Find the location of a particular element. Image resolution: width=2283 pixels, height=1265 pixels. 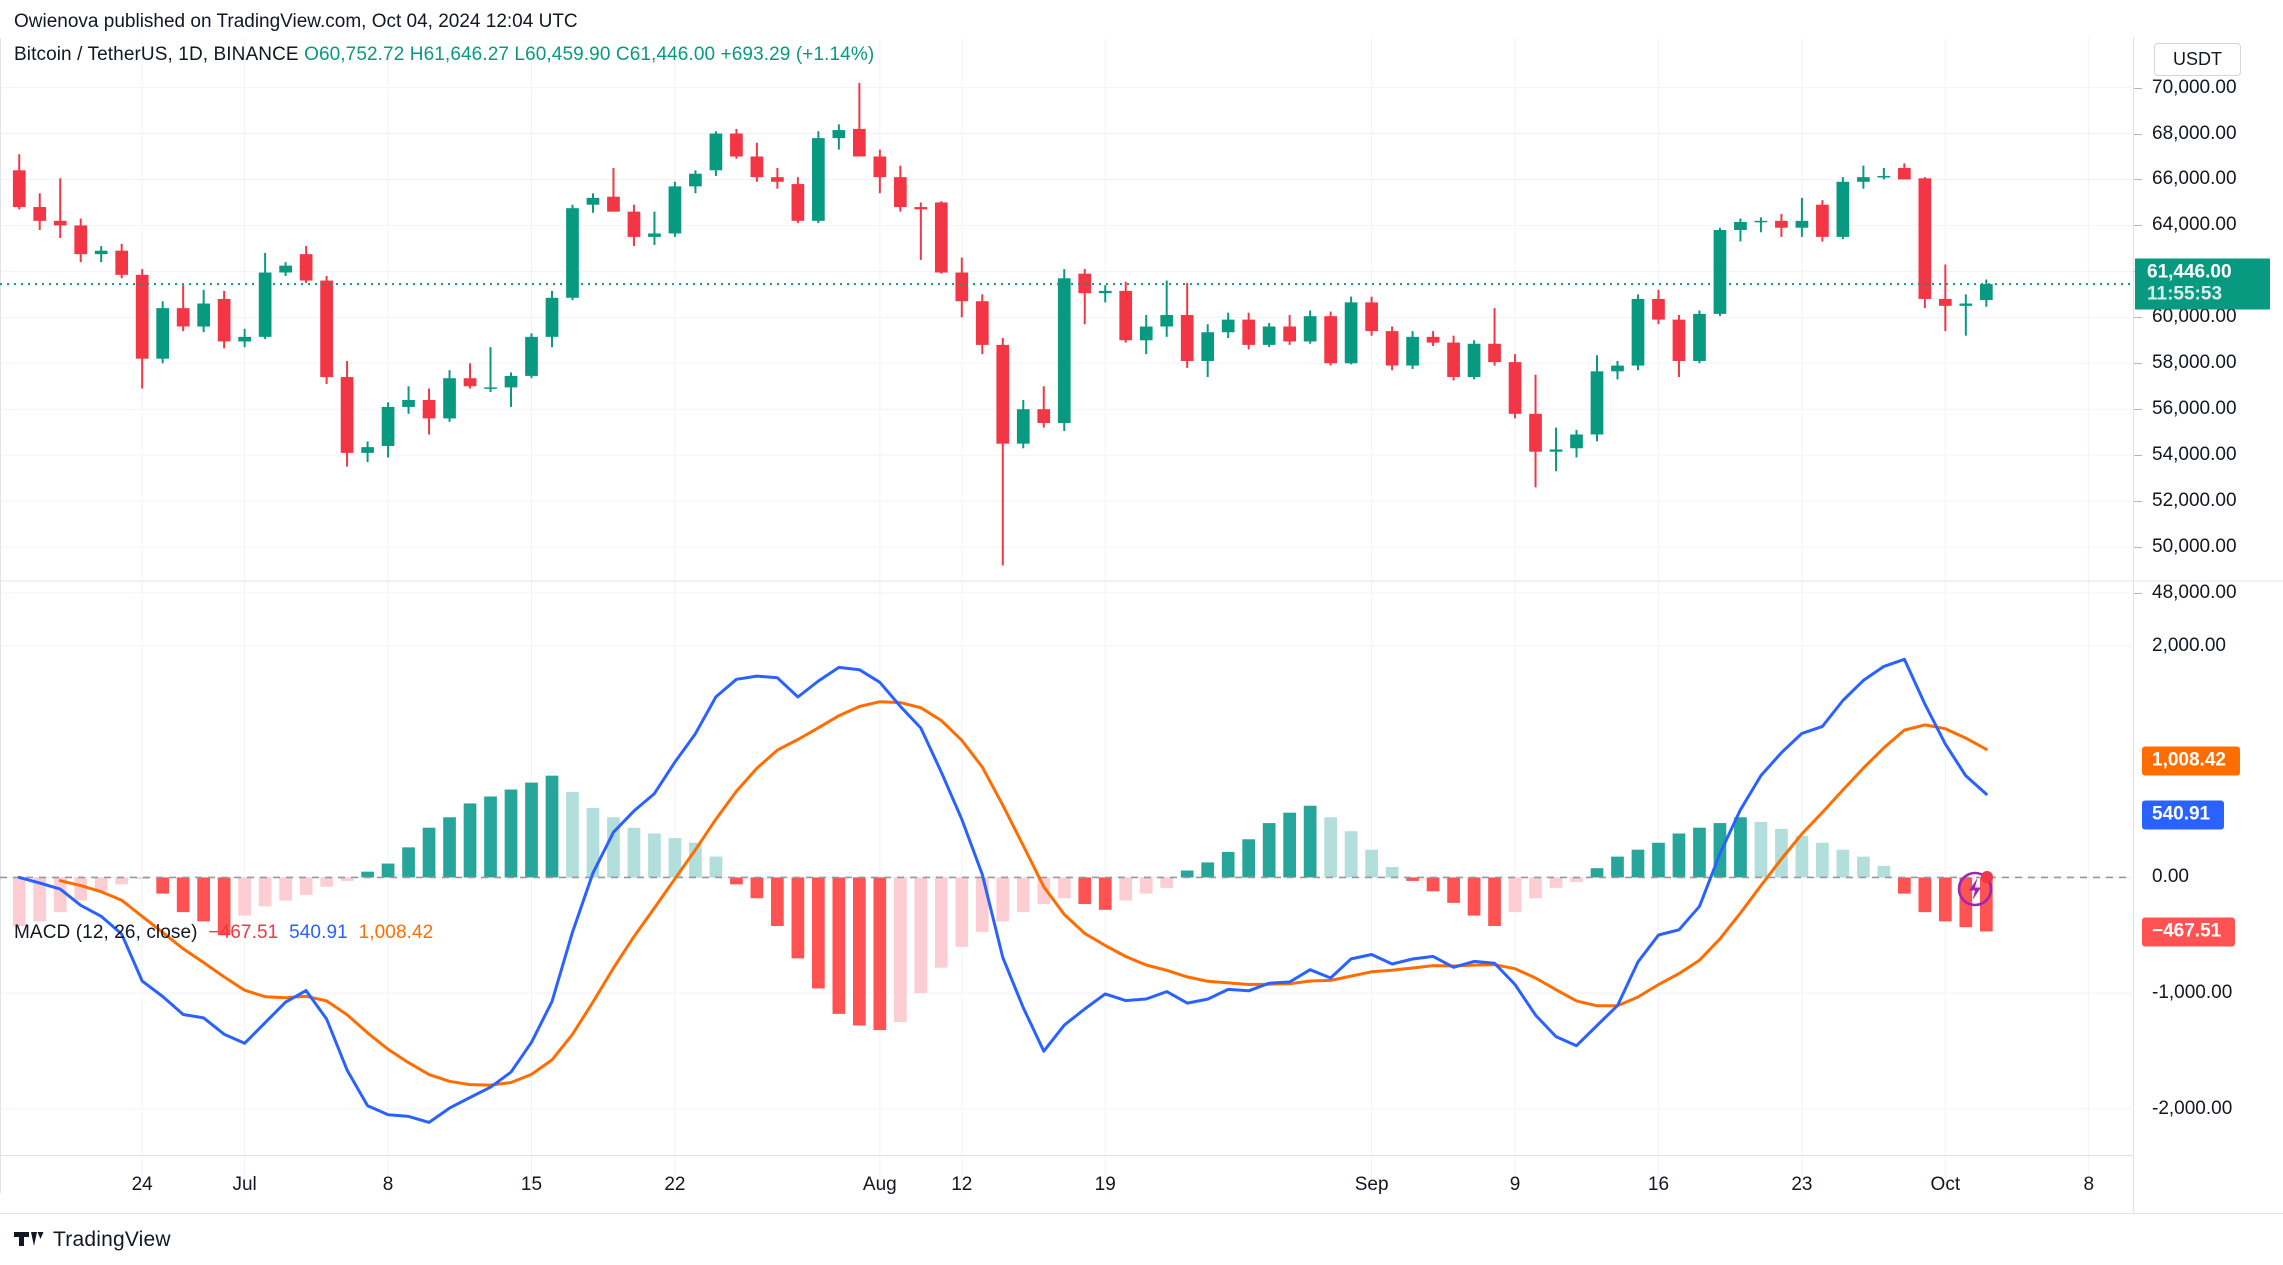

legend-high: H61,646.27 is located at coordinates (459, 54).